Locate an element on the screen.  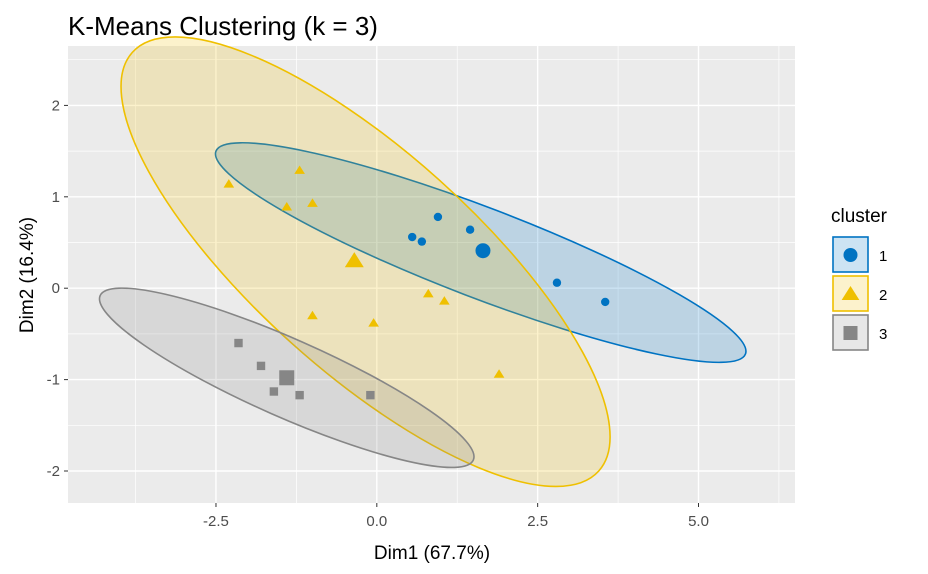
chart-title: K-Means Clustering (k = 3) is located at coordinates (223, 26).